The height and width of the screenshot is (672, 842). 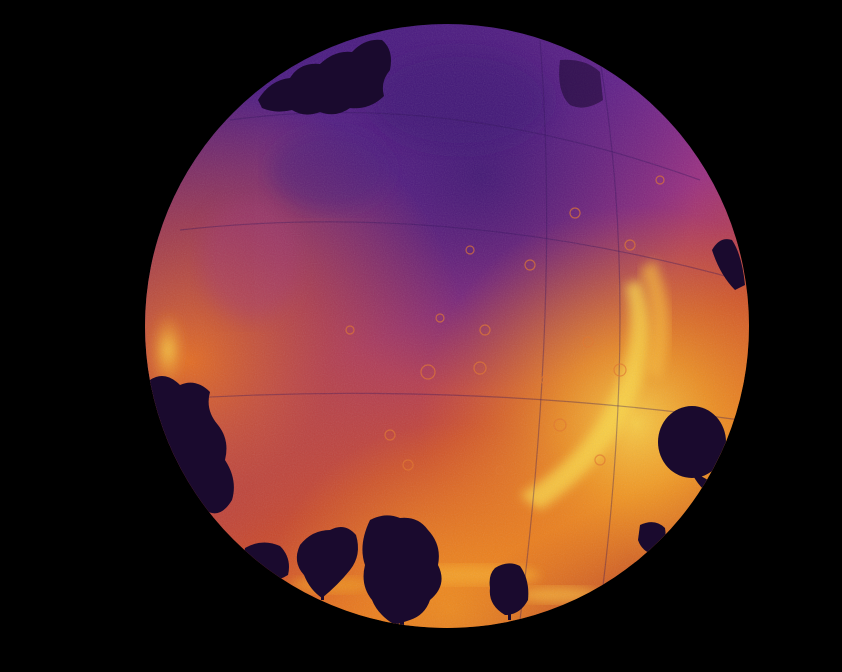 I want to click on tree-bottom-right, so click(x=509, y=589).